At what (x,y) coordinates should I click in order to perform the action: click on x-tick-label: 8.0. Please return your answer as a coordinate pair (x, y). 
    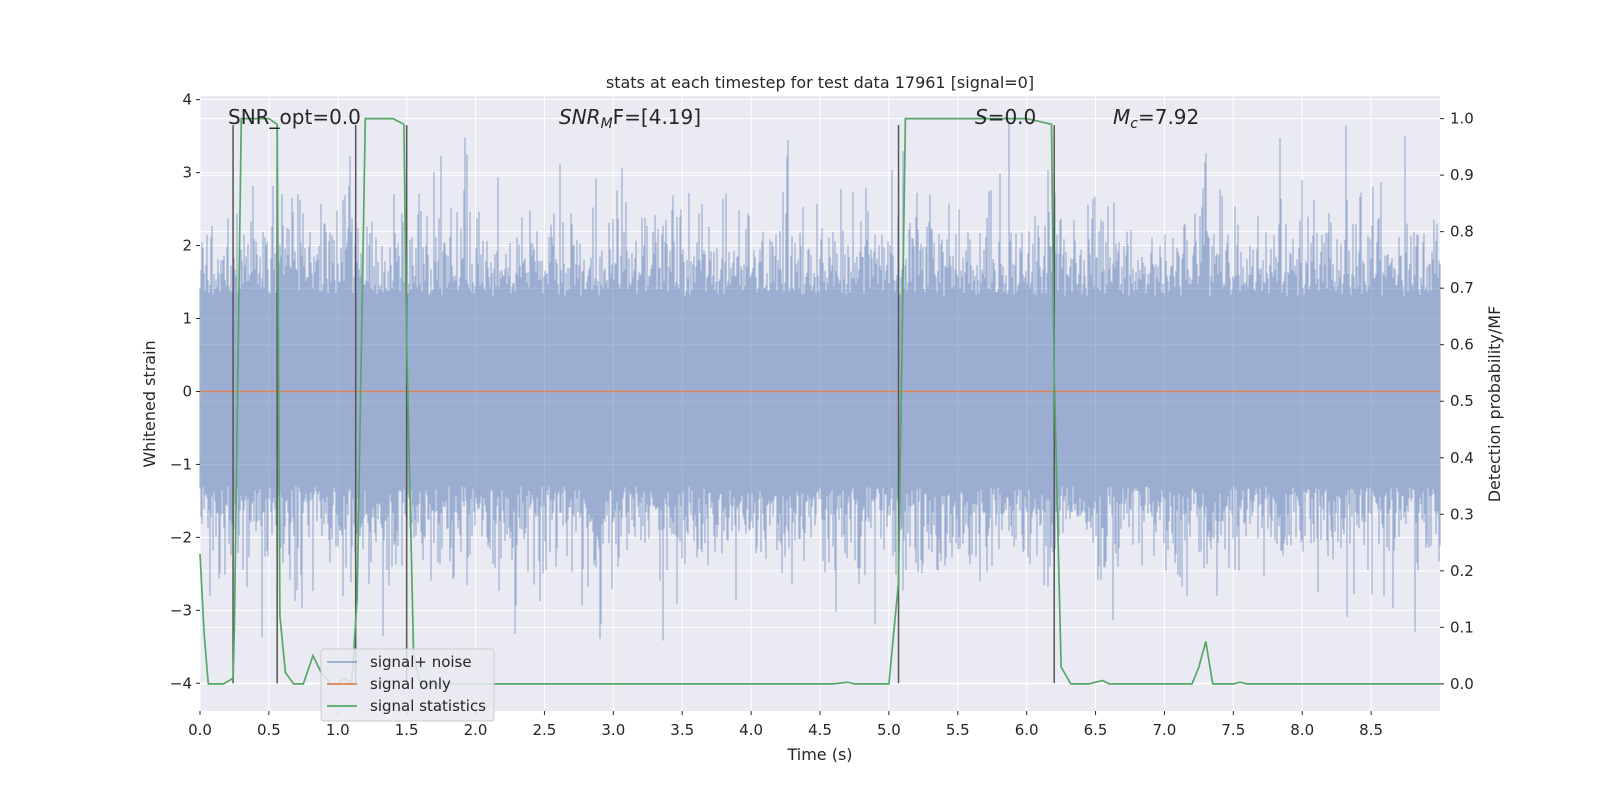
    Looking at the image, I should click on (1302, 730).